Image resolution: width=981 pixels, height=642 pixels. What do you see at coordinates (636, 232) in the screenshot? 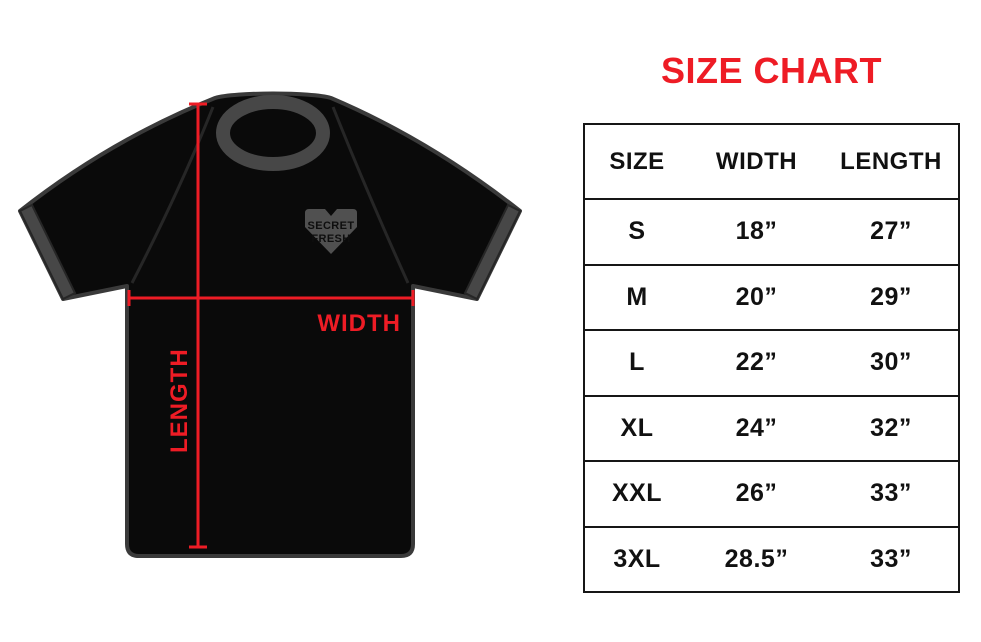
I see `size-cell: S` at bounding box center [636, 232].